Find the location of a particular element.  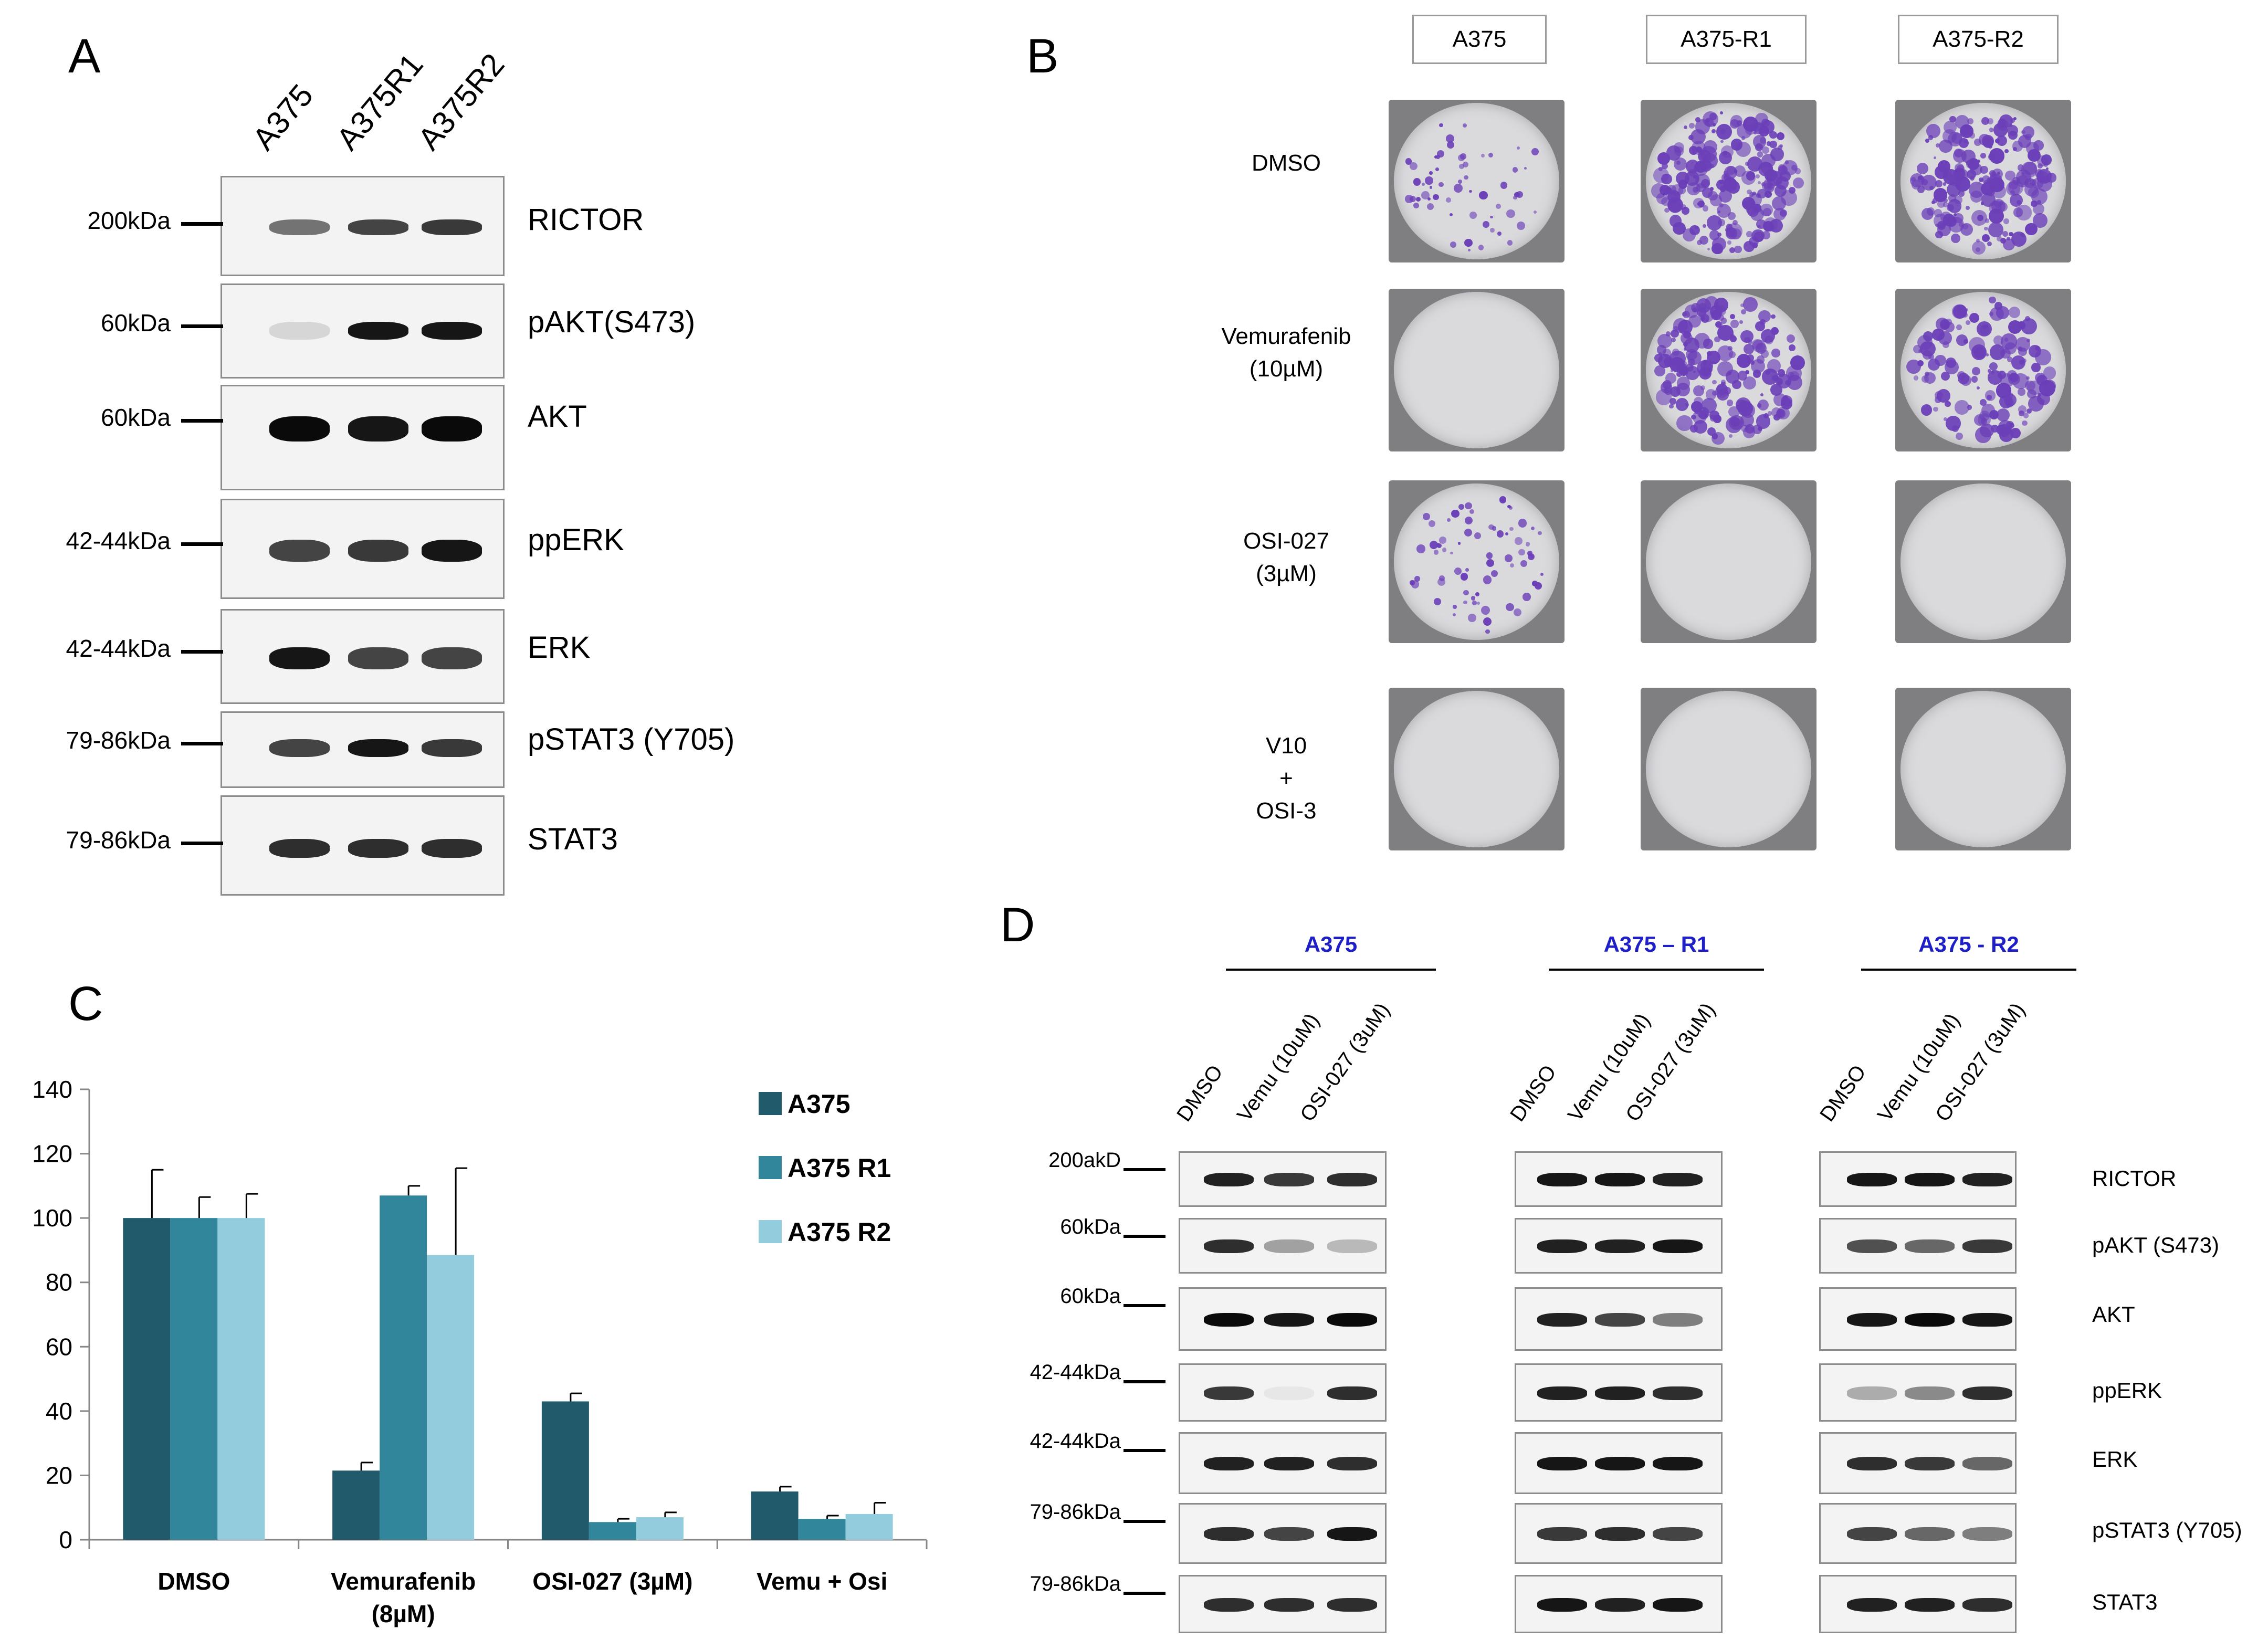

marker-tick is located at coordinates (202, 652).